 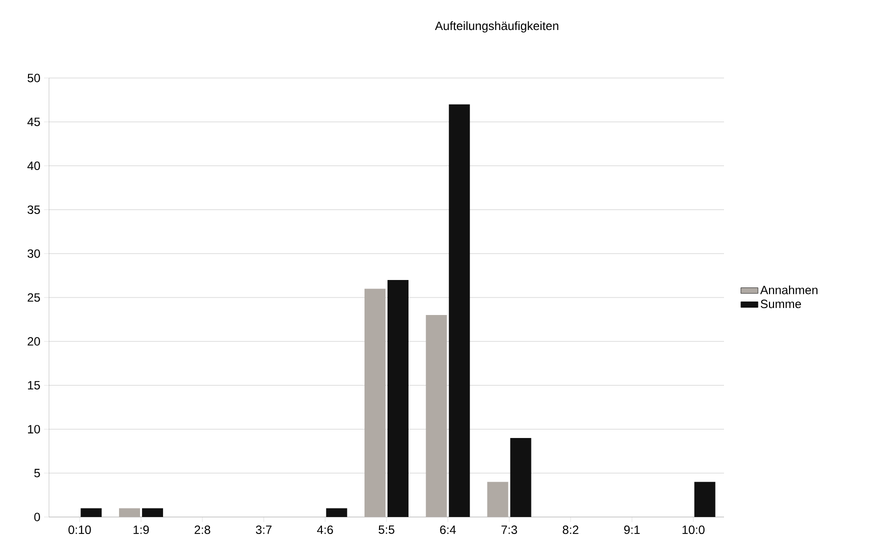 What do you see at coordinates (448, 530) in the screenshot?
I see `x-tick-label: 6:4` at bounding box center [448, 530].